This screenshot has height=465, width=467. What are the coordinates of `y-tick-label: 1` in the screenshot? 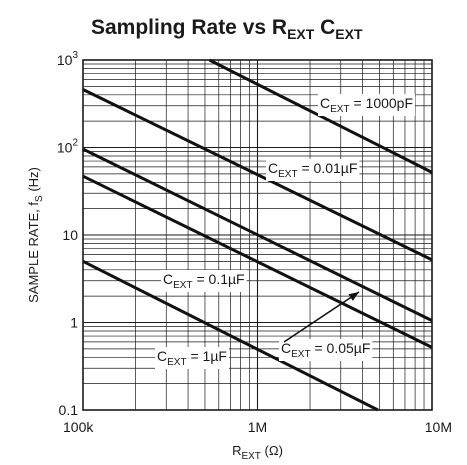 It's located at (74, 323).